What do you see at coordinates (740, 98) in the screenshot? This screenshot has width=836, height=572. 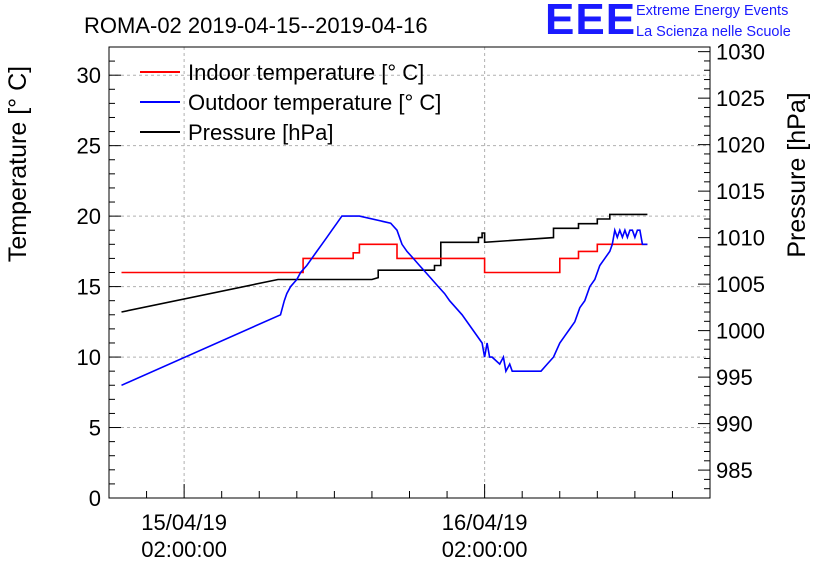 I see `y2-tick-label: 1025` at bounding box center [740, 98].